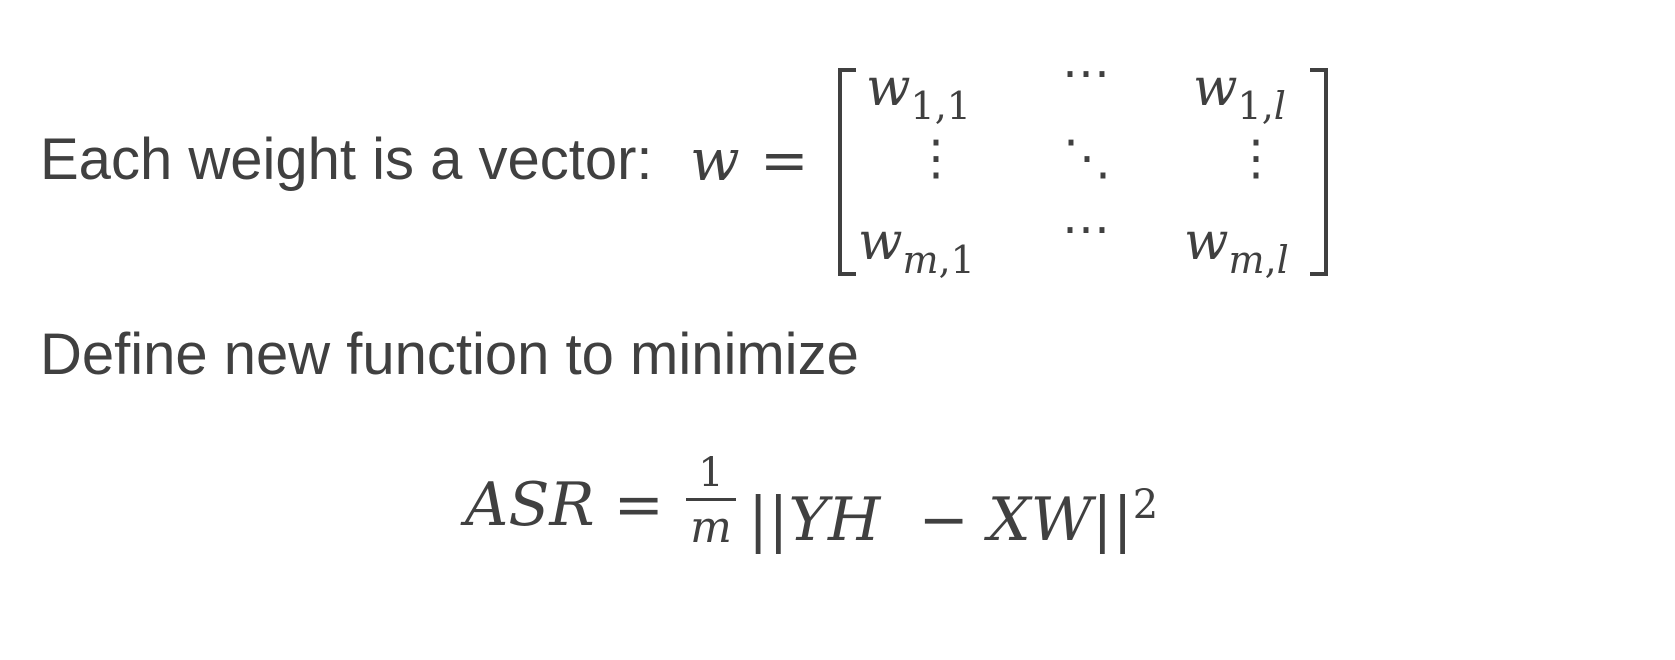  Describe the element at coordinates (936, 158) in the screenshot. I see `matrix-vdots-left: ⋮` at that location.